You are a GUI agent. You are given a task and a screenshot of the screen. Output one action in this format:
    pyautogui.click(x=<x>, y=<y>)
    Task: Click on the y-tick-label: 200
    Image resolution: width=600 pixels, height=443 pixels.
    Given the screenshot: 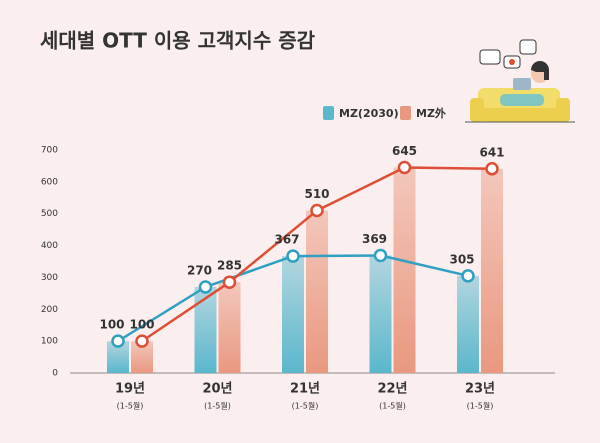 What is the action you would take?
    pyautogui.click(x=49, y=310)
    